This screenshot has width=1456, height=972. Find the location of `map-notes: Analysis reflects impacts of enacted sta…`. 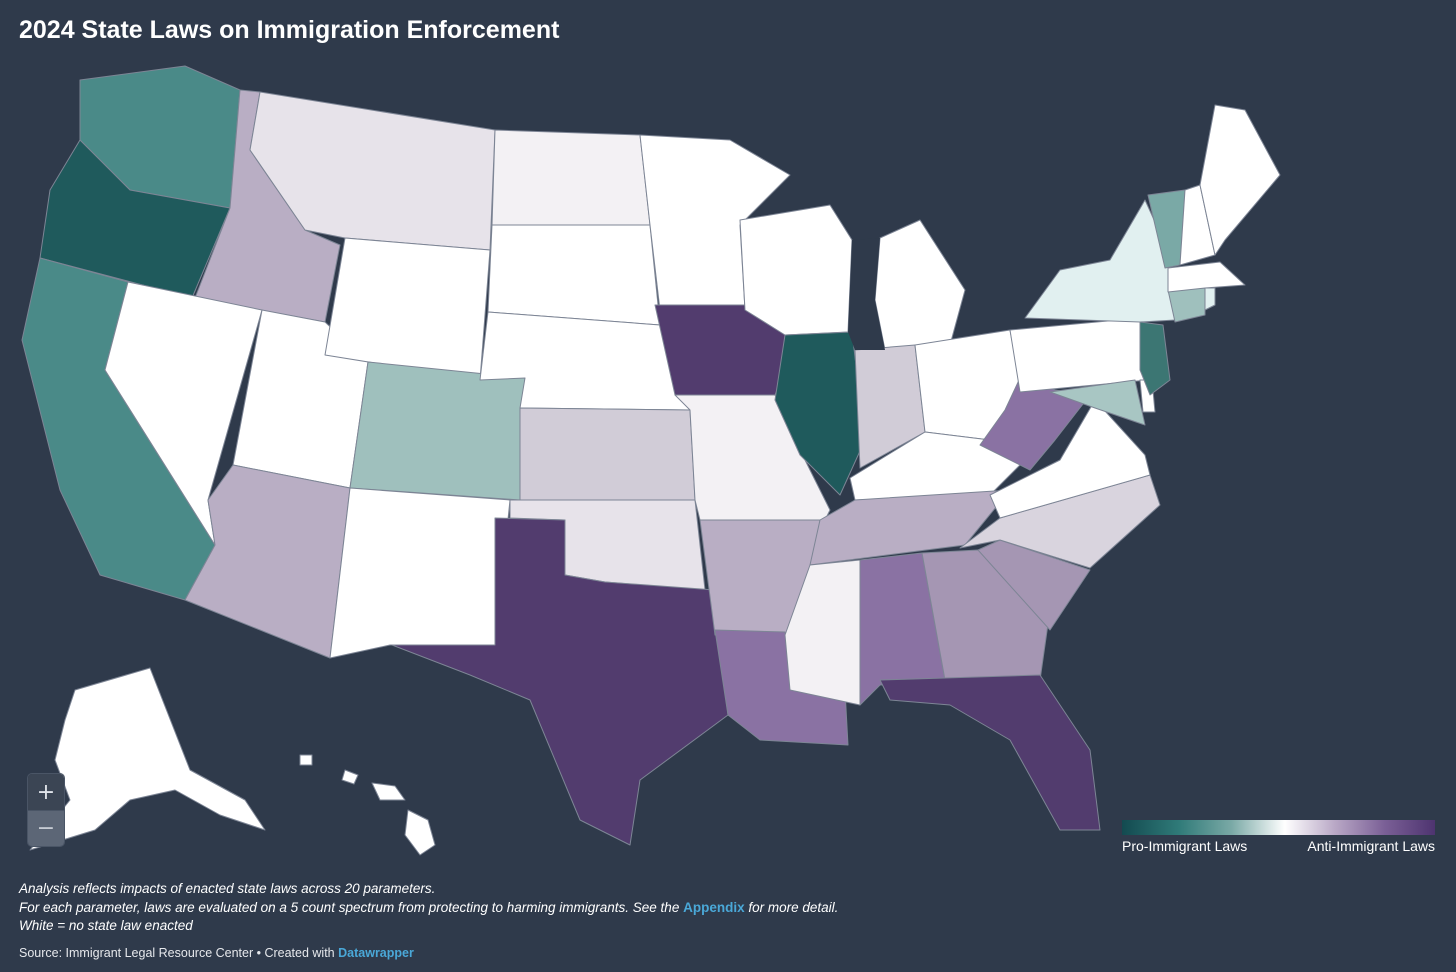

map-notes: Analysis reflects impacts of enacted sta… is located at coordinates (428, 908).